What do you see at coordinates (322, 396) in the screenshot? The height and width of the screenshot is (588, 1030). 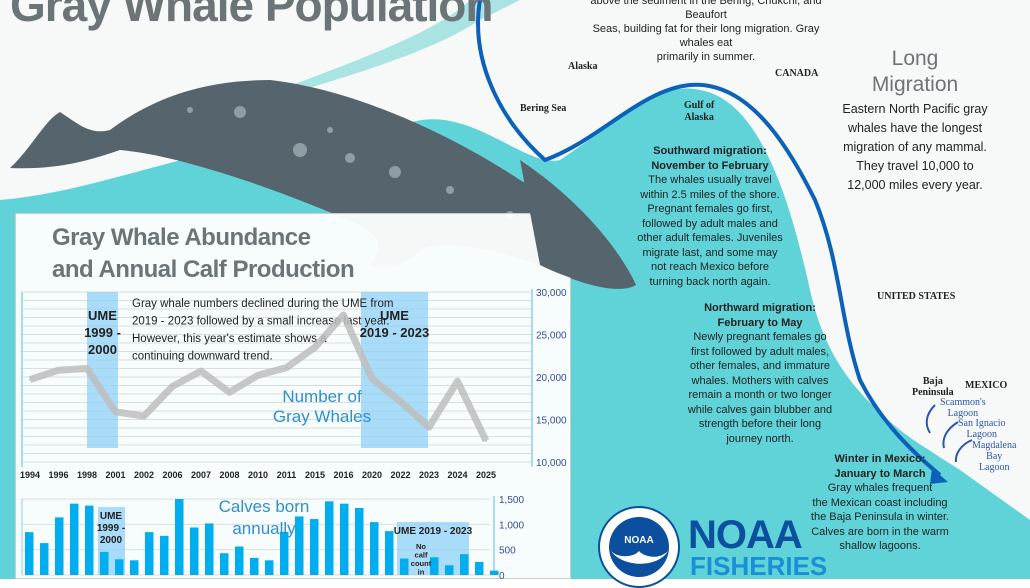 I see `series-label: Number of` at bounding box center [322, 396].